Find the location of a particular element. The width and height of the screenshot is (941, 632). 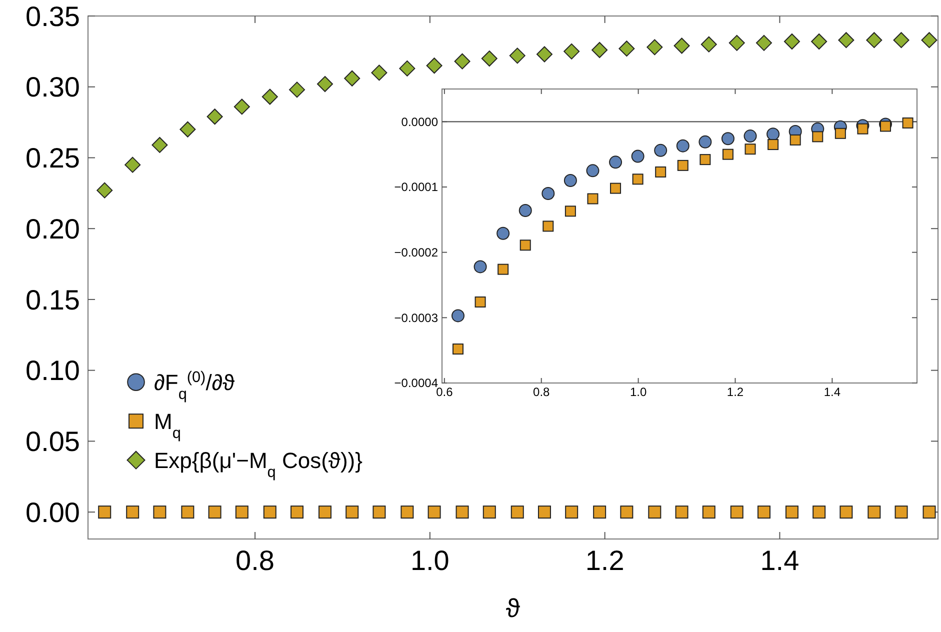

y-tick-label: 0.35 is located at coordinates (53, 16).